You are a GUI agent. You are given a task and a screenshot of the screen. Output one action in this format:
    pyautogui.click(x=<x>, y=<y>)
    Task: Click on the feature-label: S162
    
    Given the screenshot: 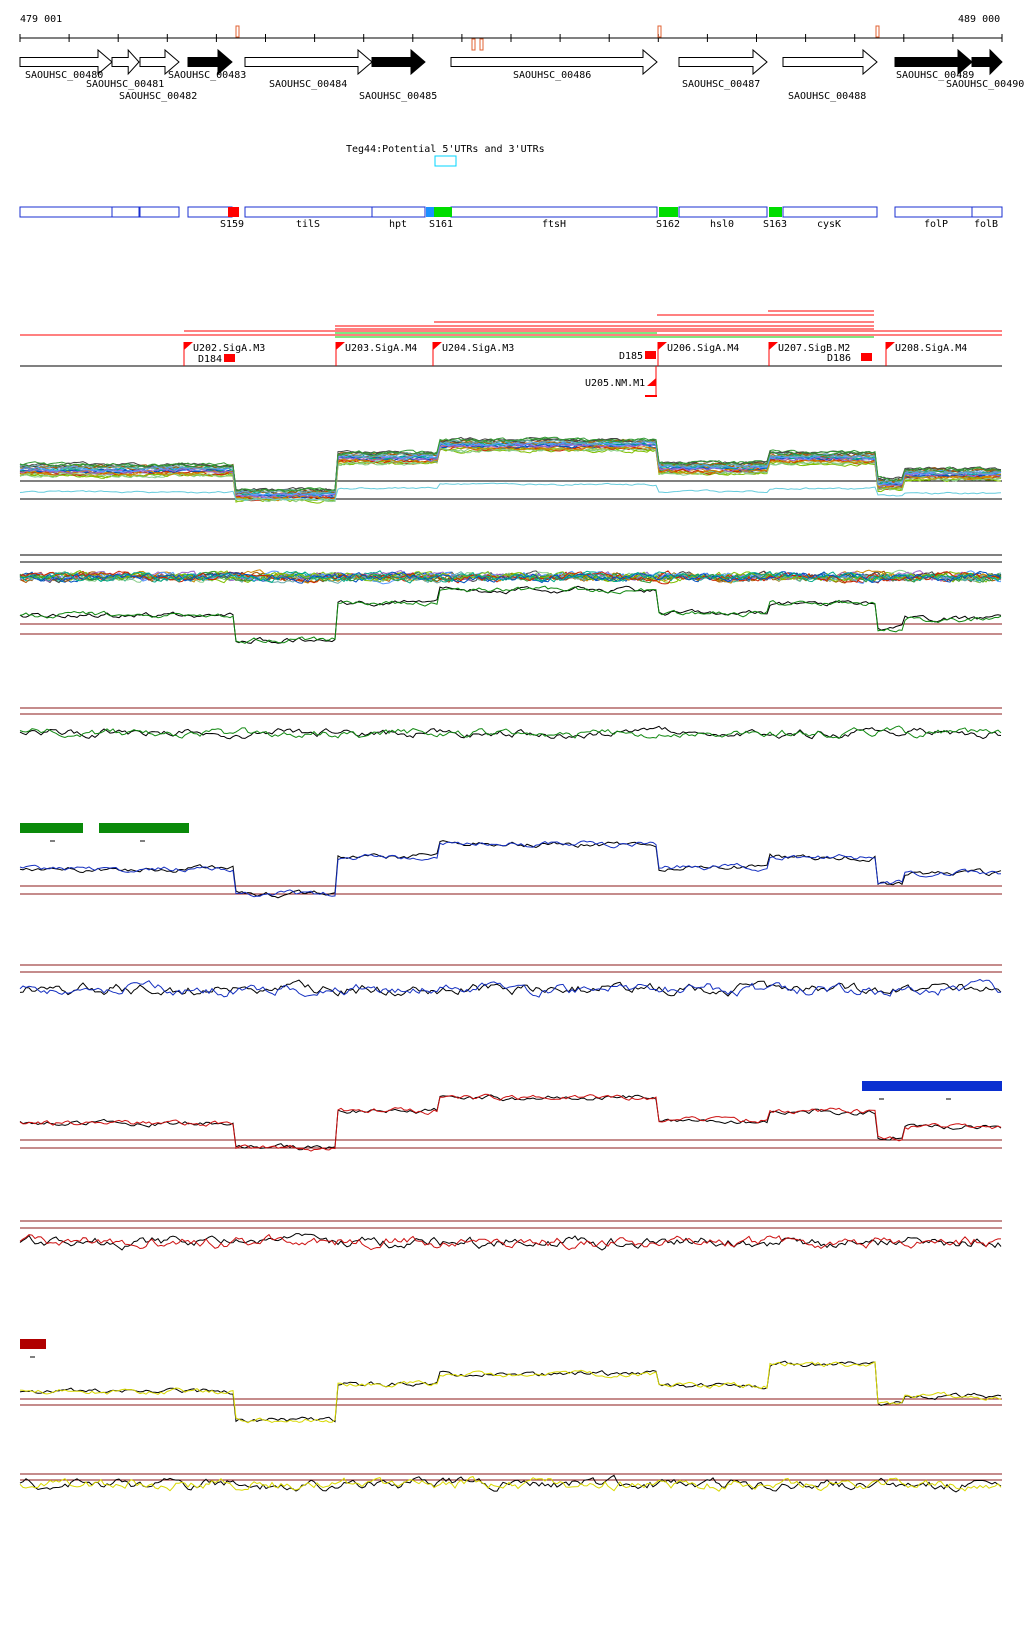 What is the action you would take?
    pyautogui.click(x=668, y=224)
    